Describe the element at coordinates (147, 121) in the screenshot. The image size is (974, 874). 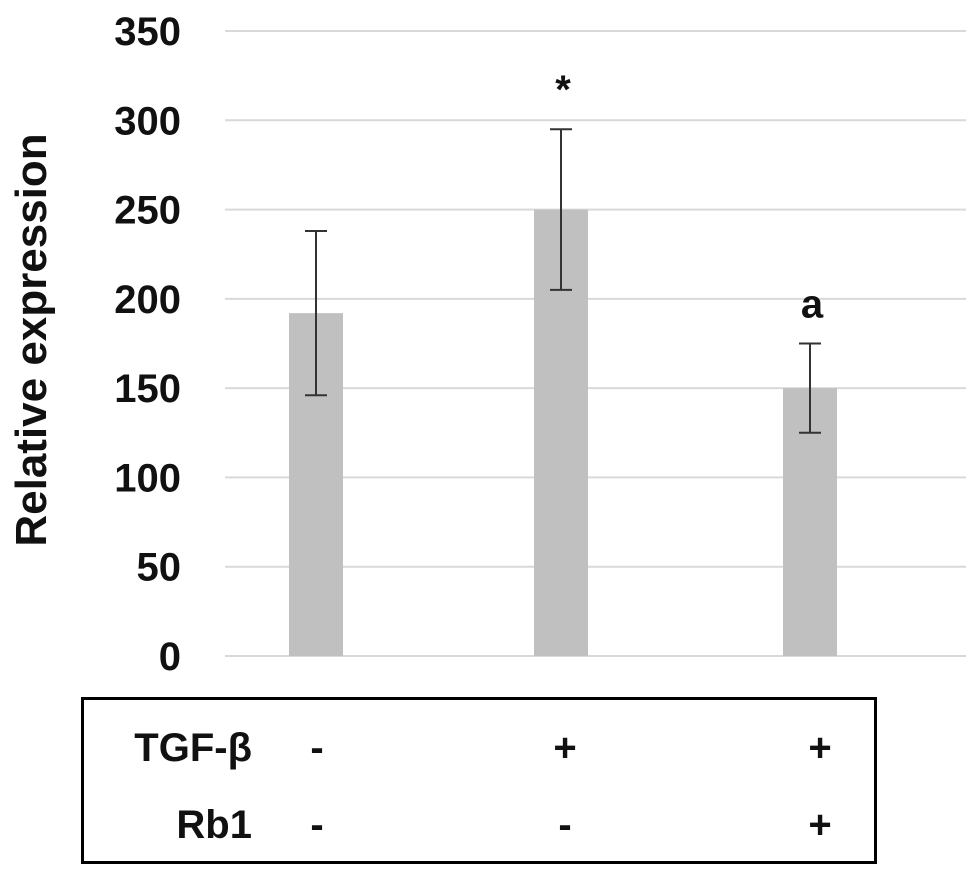
I see `y-tick-label: 300` at that location.